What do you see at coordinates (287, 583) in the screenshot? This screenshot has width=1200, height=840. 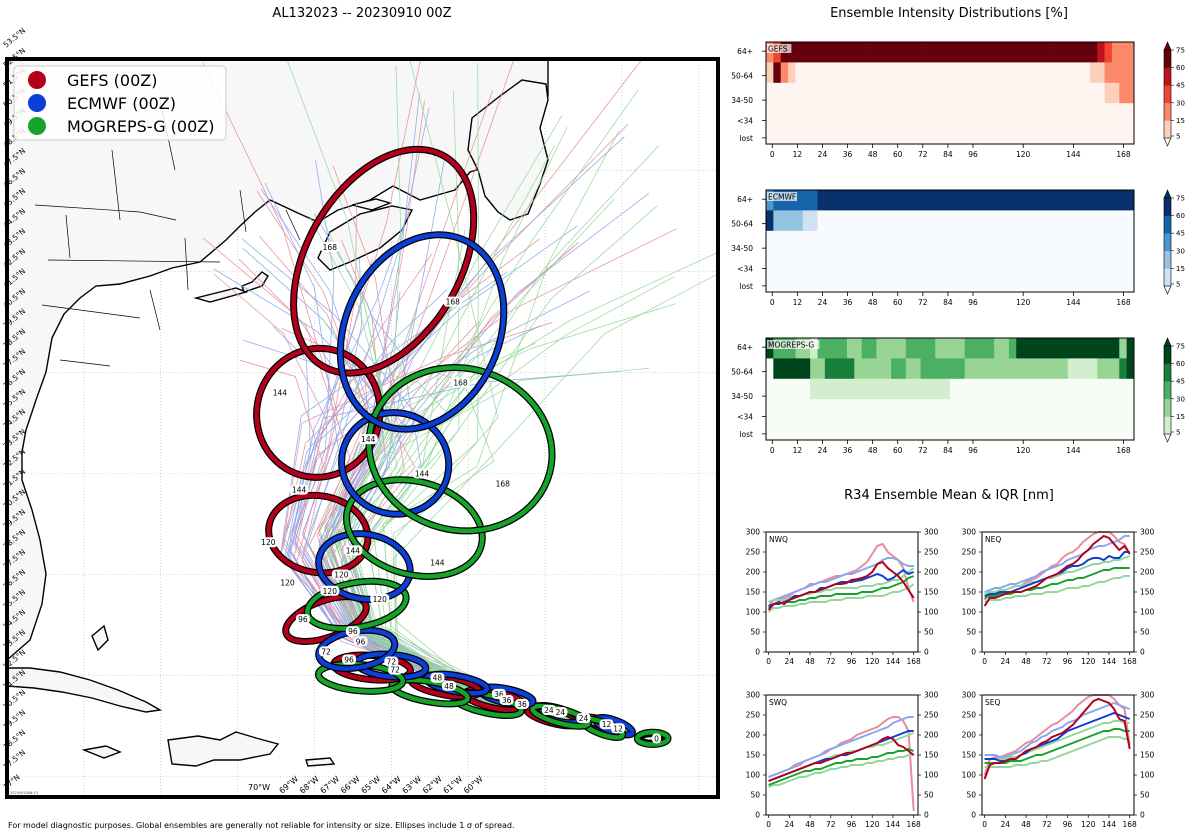 I see `gefs-hour-label: 120` at bounding box center [287, 583].